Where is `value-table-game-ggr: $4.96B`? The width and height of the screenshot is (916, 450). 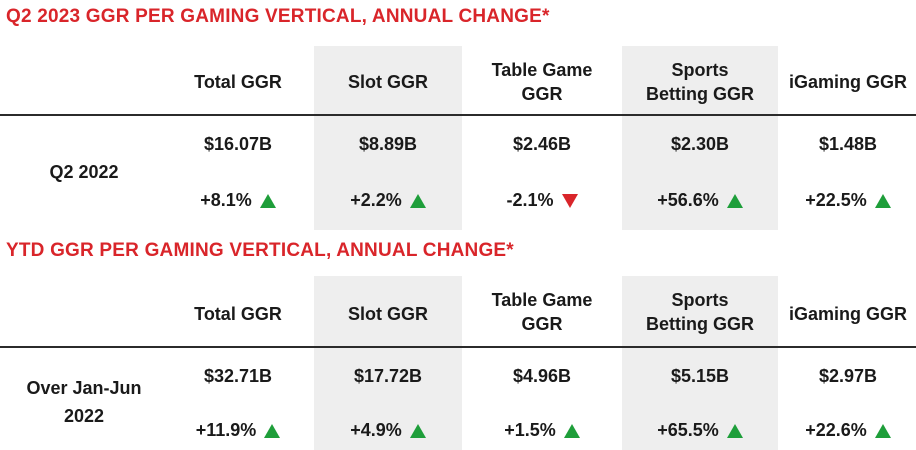
value-table-game-ggr: $4.96B is located at coordinates (542, 376).